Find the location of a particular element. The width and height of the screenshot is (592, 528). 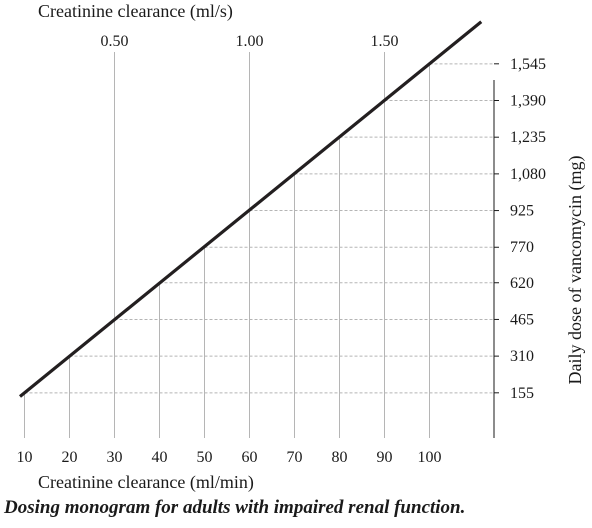

right-tick-label: 1,080 is located at coordinates (528, 174).